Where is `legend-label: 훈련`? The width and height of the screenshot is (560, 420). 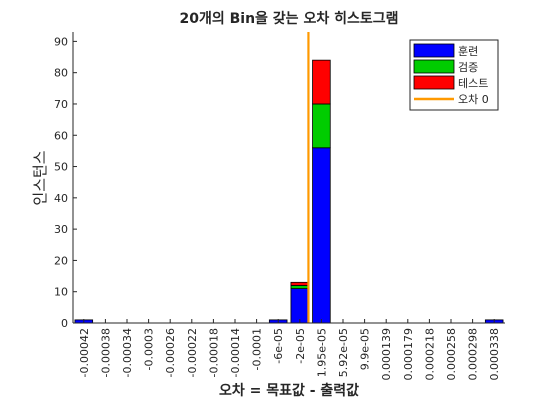
legend-label: 훈련 is located at coordinates (468, 51).